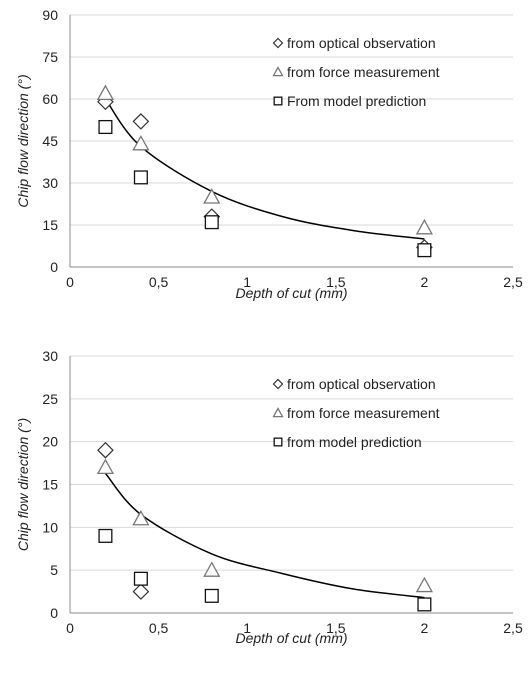 The width and height of the screenshot is (528, 677). What do you see at coordinates (50, 527) in the screenshot?
I see `y-tick-label: 10` at bounding box center [50, 527].